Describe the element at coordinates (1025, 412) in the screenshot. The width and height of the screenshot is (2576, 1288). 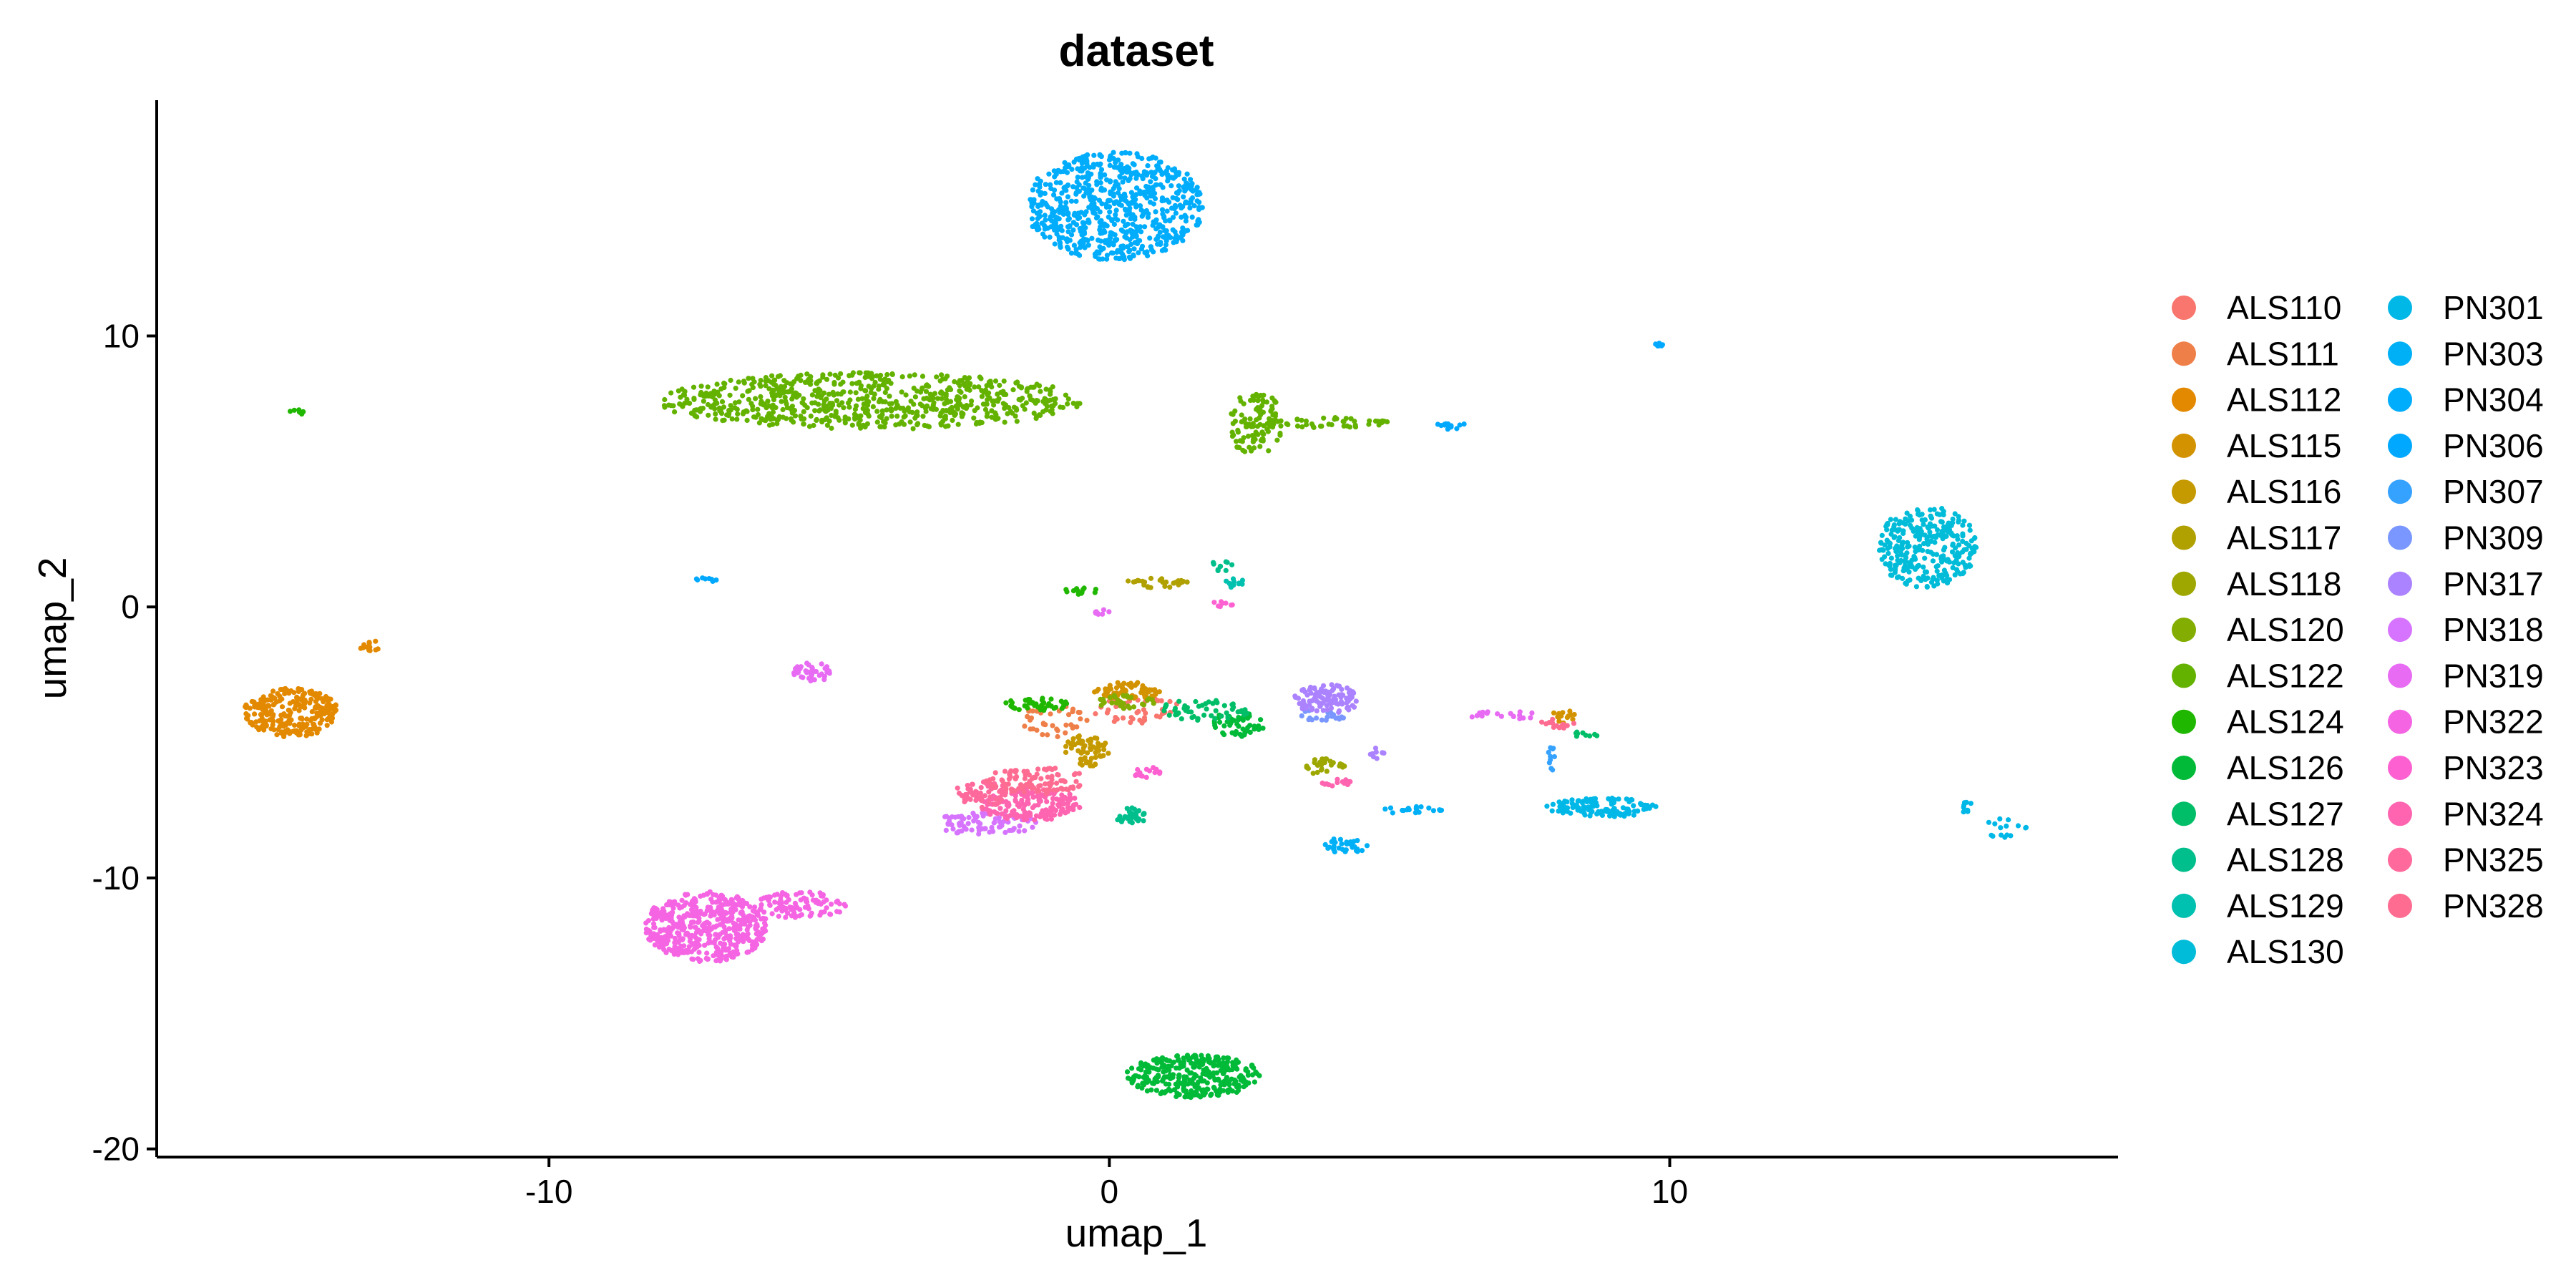
I see `series-ALS122` at that location.